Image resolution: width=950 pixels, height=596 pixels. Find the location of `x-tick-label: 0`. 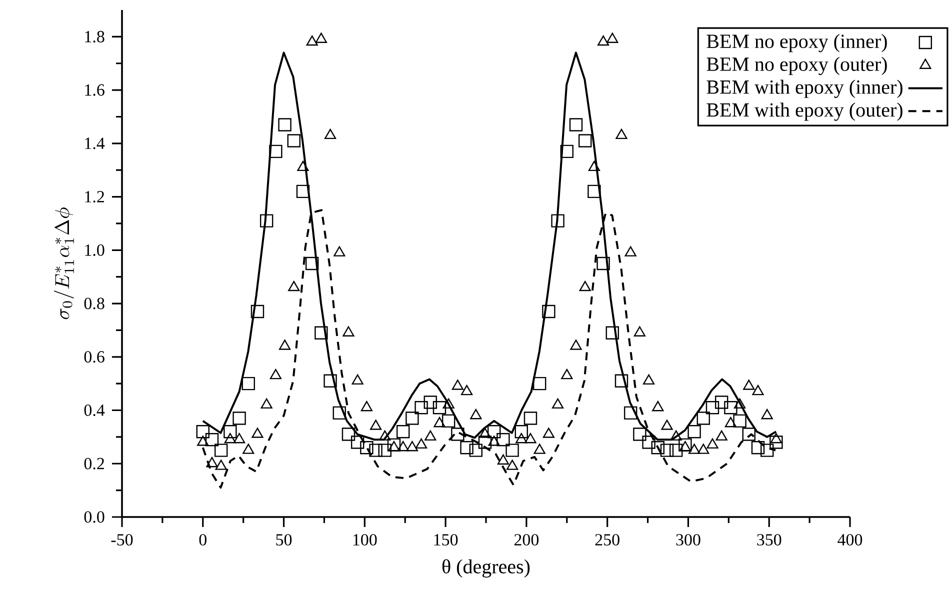

x-tick-label: 0 is located at coordinates (202, 540).